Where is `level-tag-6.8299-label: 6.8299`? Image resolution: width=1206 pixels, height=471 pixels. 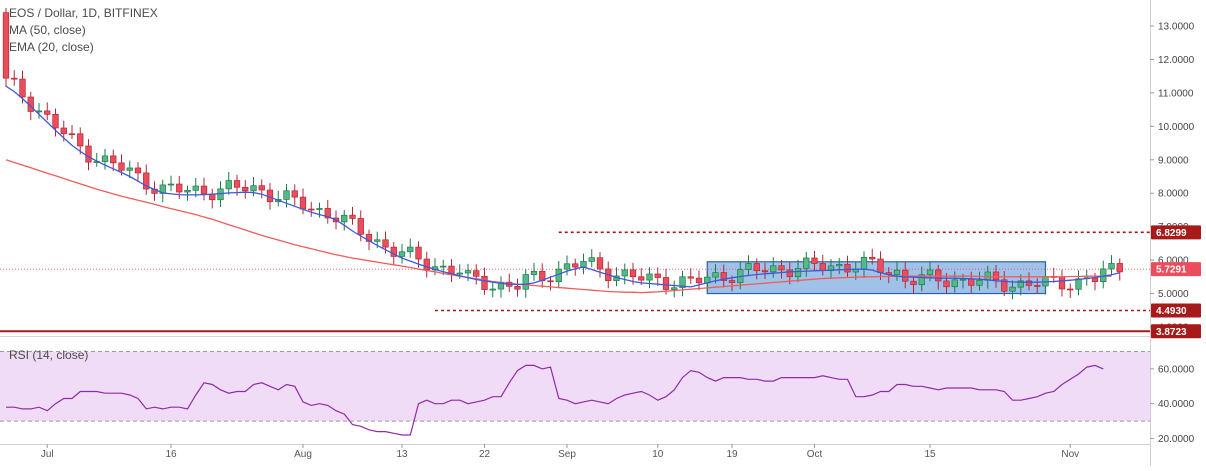
level-tag-6.8299-label: 6.8299 is located at coordinates (1171, 233).